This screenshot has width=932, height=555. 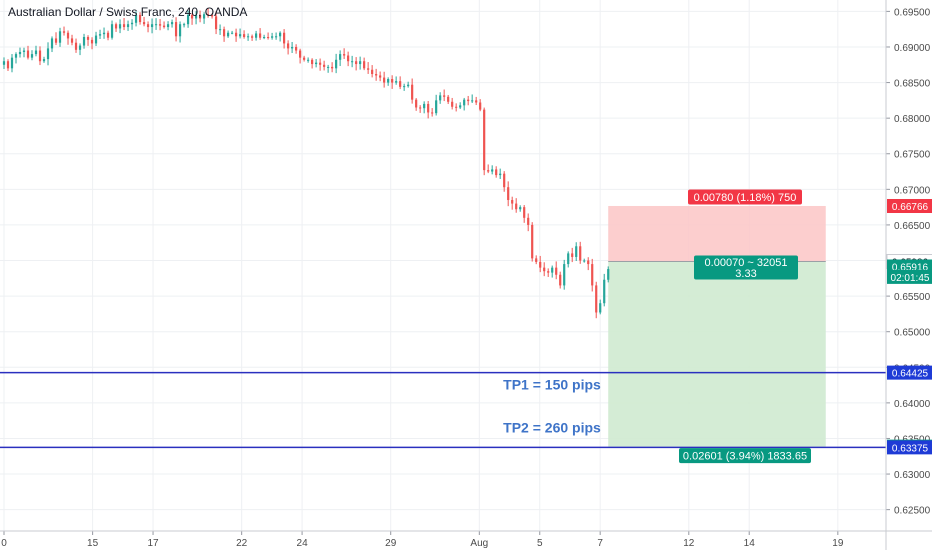 What do you see at coordinates (912, 48) in the screenshot?
I see `price-tick-label: 0.69000` at bounding box center [912, 48].